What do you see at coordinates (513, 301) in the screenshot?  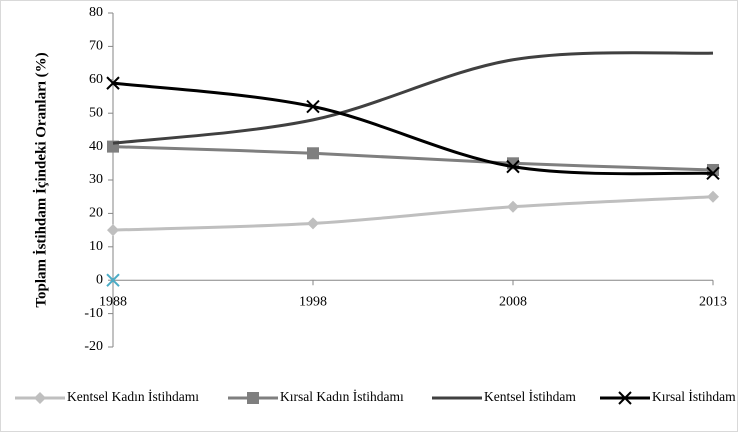 I see `x-tick-label: 2008` at bounding box center [513, 301].